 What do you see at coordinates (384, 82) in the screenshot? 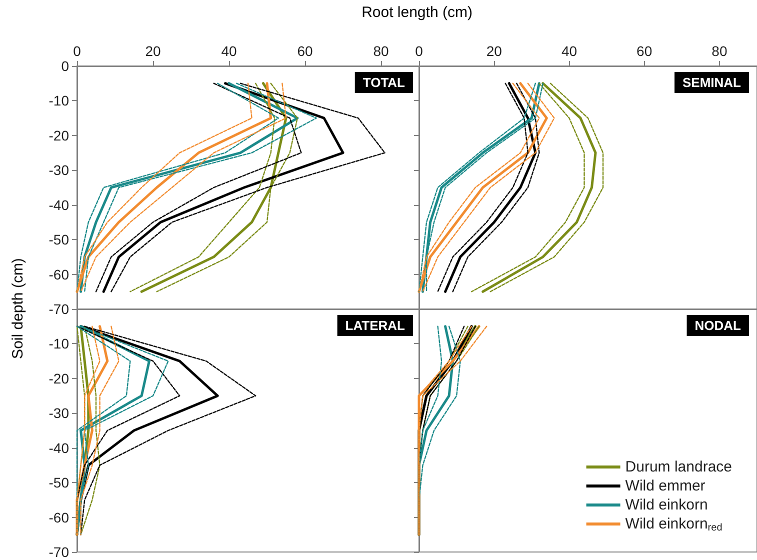
I see `text: TOTAL` at bounding box center [384, 82].